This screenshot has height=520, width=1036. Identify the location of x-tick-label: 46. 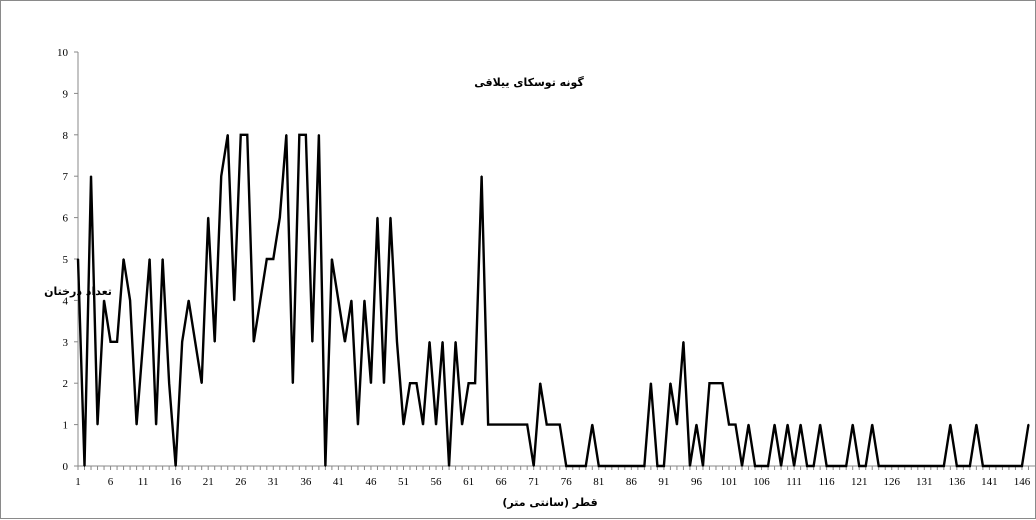
(371, 482).